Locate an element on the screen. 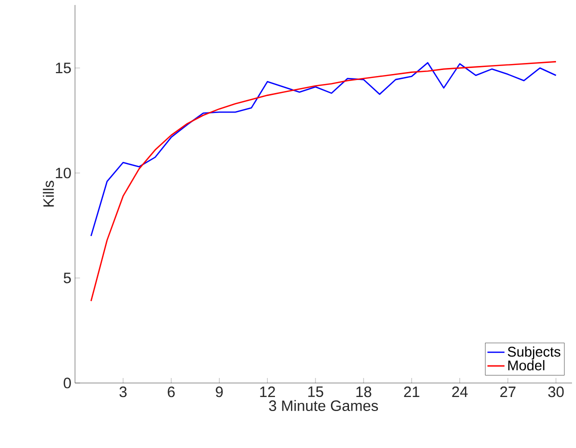  x-tick-label: 27 is located at coordinates (508, 392).